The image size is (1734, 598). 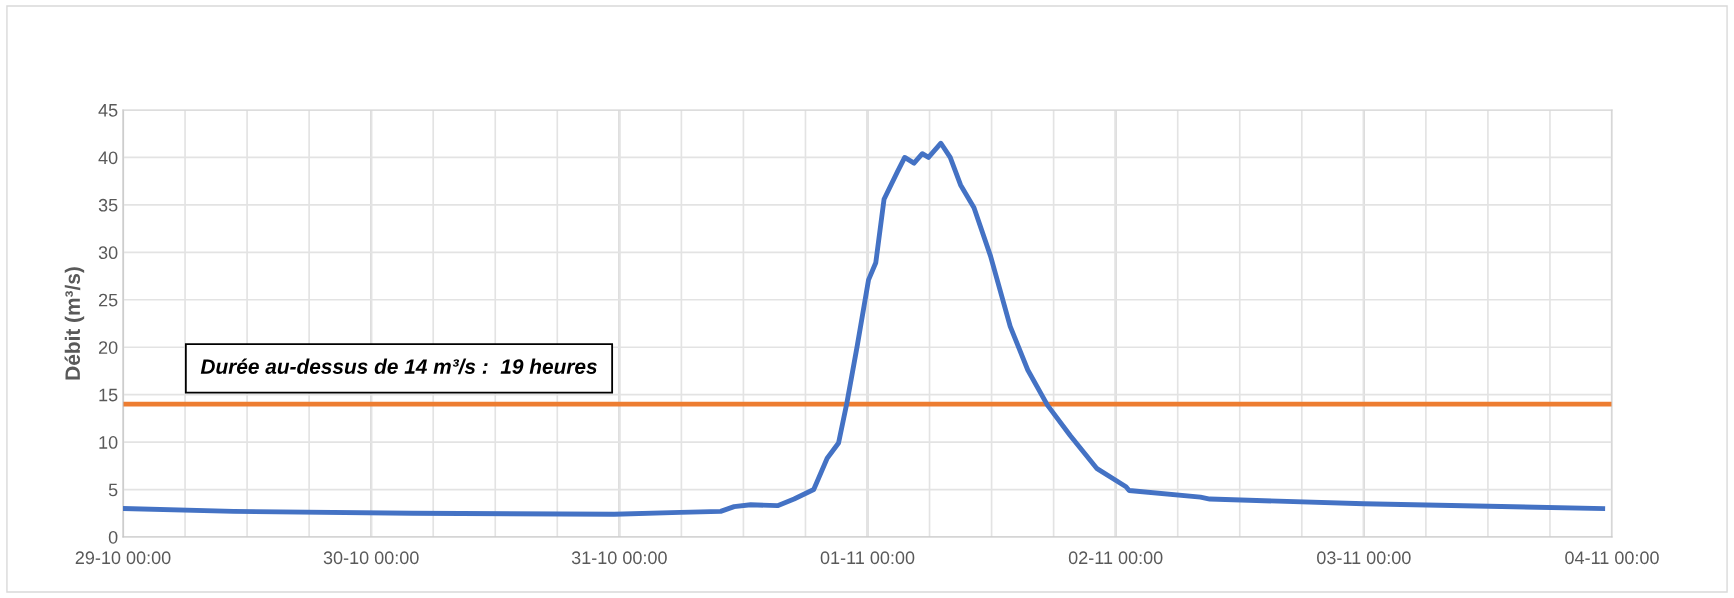 I want to click on y-axis-title: Débit (m³/s), so click(x=74, y=323).